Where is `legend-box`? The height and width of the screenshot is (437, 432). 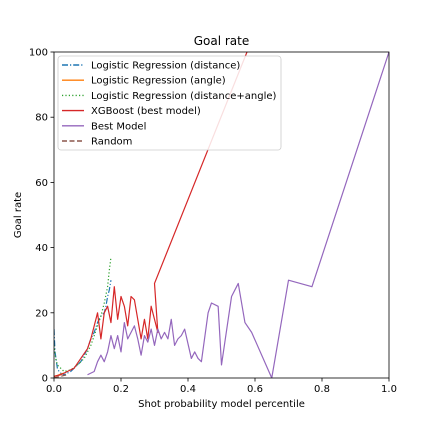 legend-box is located at coordinates (169, 103).